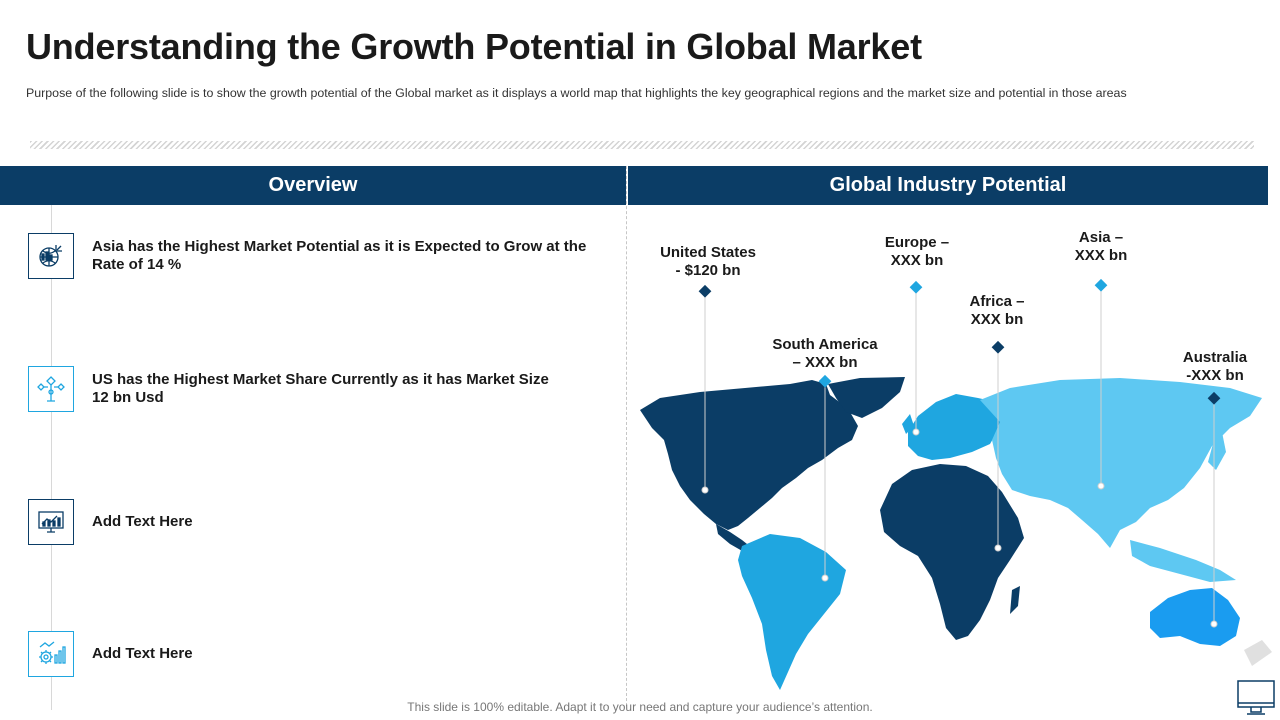 The image size is (1280, 720). I want to click on label-africa: Africa – XXX bn, so click(997, 311).